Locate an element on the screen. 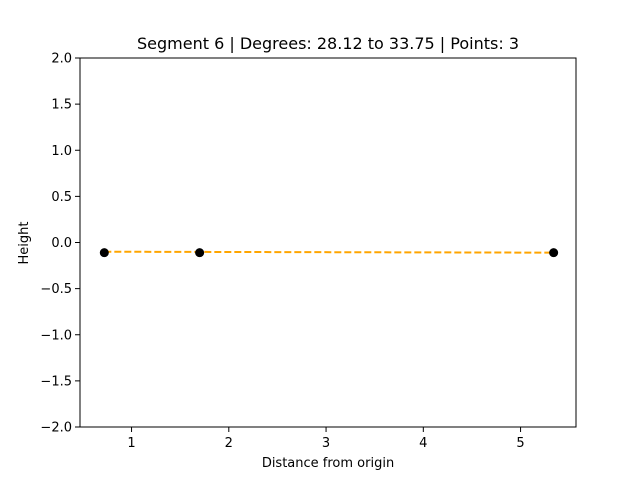 The image size is (640, 480). y-tick-label: −0.5 is located at coordinates (56, 289).